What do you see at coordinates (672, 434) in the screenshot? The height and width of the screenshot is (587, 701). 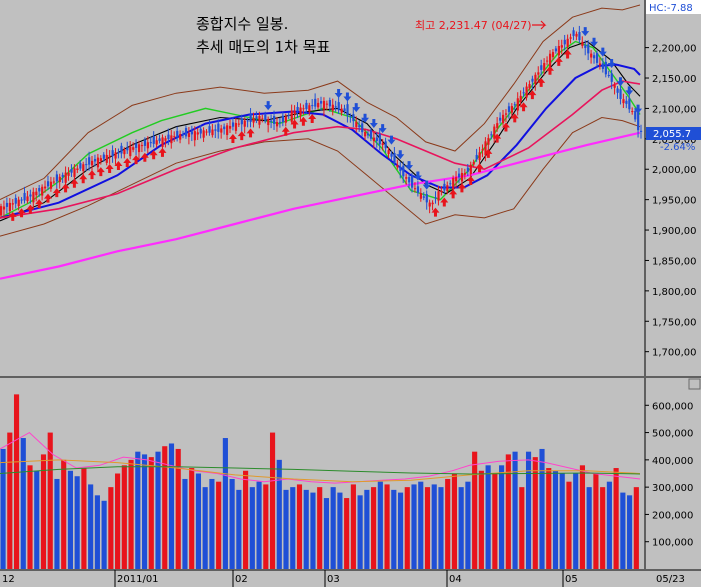 I see `volume-tick-label: 500,000` at bounding box center [672, 434].